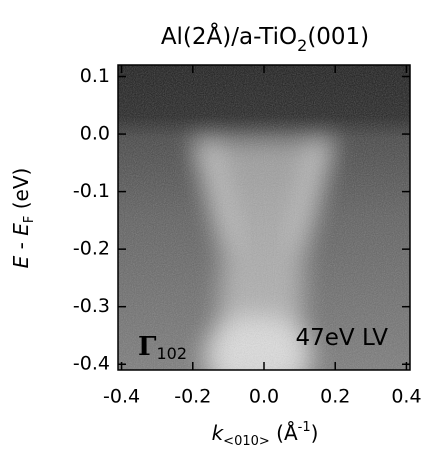 The width and height of the screenshot is (436, 459). What do you see at coordinates (265, 38) in the screenshot?
I see `chart-title: Al(2Å)/a-TiO2(001)` at bounding box center [265, 38].